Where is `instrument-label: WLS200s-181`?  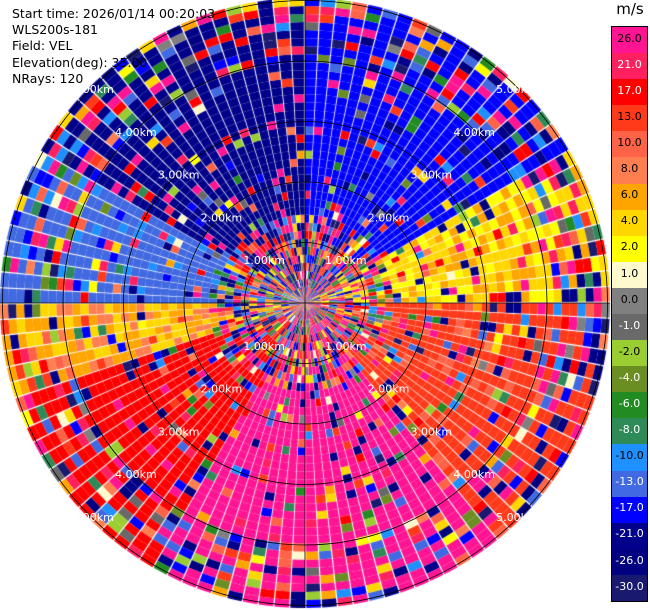
instrument-label: WLS200s-181 is located at coordinates (55, 30).